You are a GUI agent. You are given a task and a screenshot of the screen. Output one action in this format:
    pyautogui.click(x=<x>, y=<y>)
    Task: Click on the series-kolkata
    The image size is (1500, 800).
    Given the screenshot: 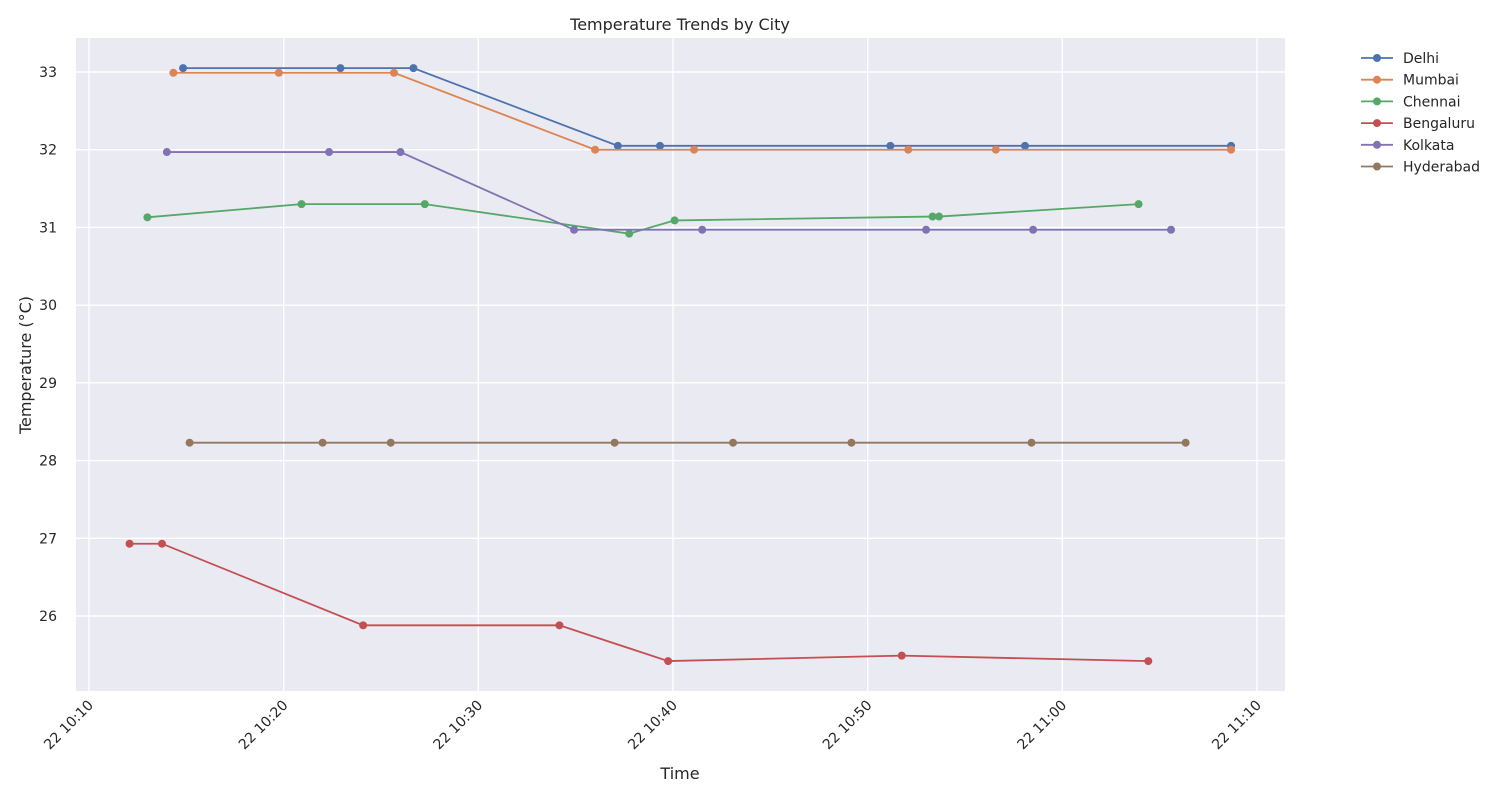 What is the action you would take?
    pyautogui.click(x=669, y=191)
    